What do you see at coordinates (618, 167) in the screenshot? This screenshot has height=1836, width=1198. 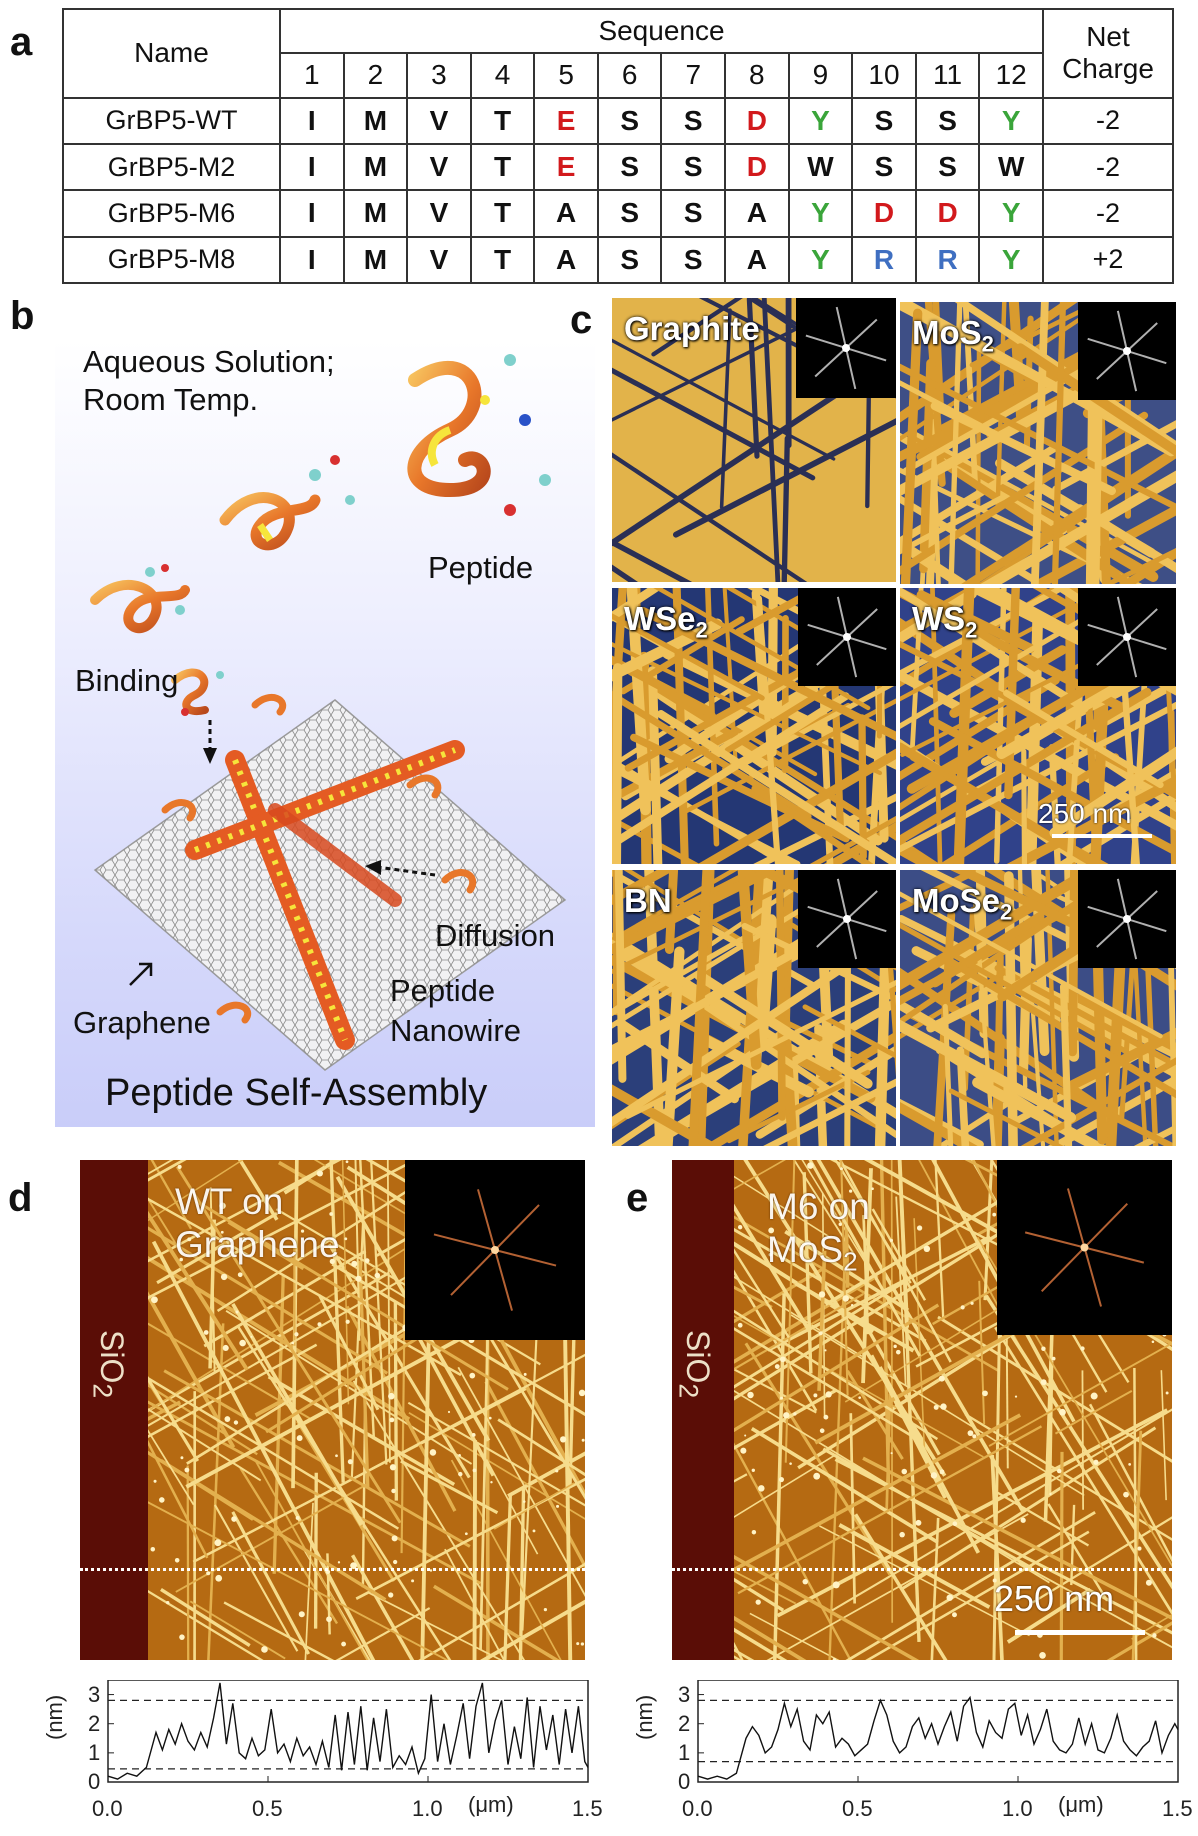 I see `table-row: GrBP5-M2 I M V T E S S D W S S W -2` at bounding box center [618, 167].